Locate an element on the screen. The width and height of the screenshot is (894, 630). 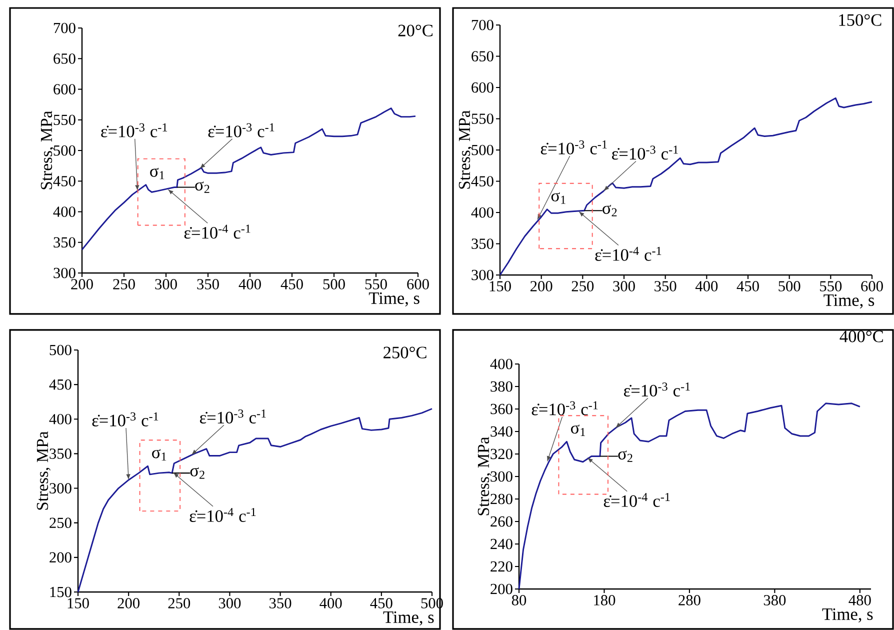
x-tick-label: 480 is located at coordinates (859, 600).